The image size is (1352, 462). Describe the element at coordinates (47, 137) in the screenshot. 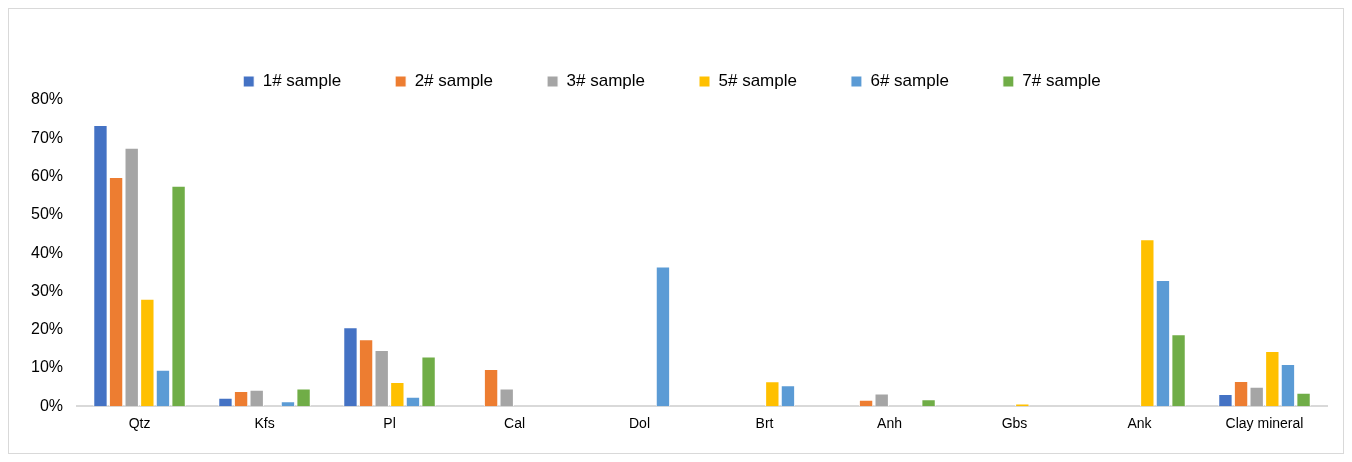

I see `y-tick-label: 70%` at that location.